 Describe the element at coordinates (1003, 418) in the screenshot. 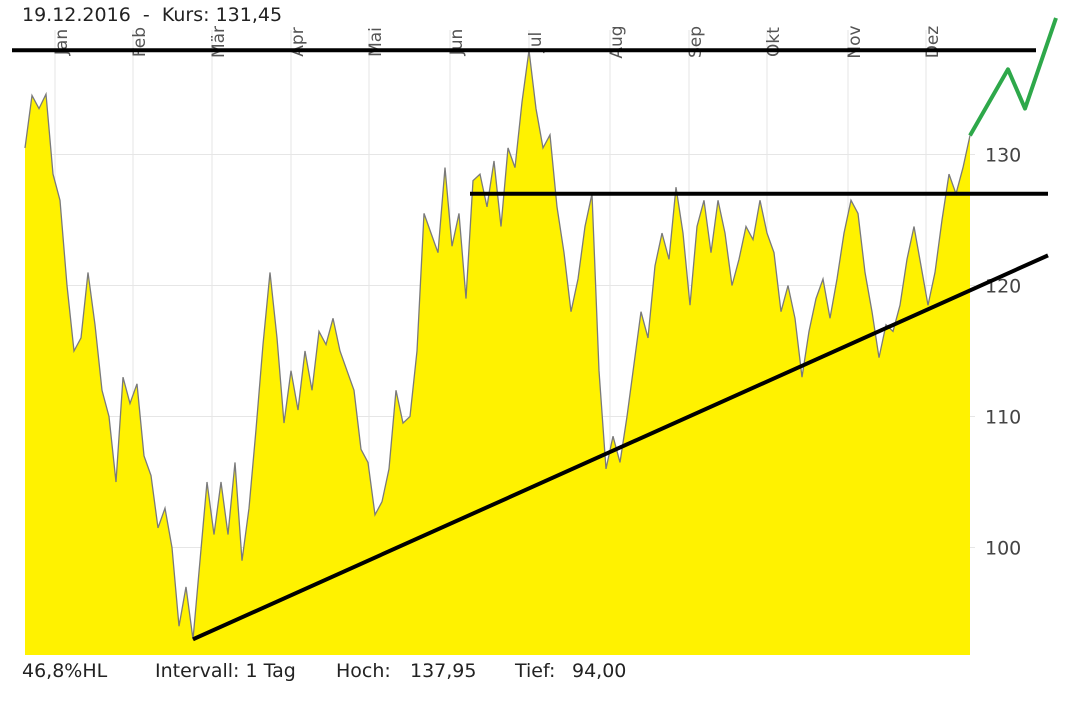

I see `y-tick-label: 110` at that location.